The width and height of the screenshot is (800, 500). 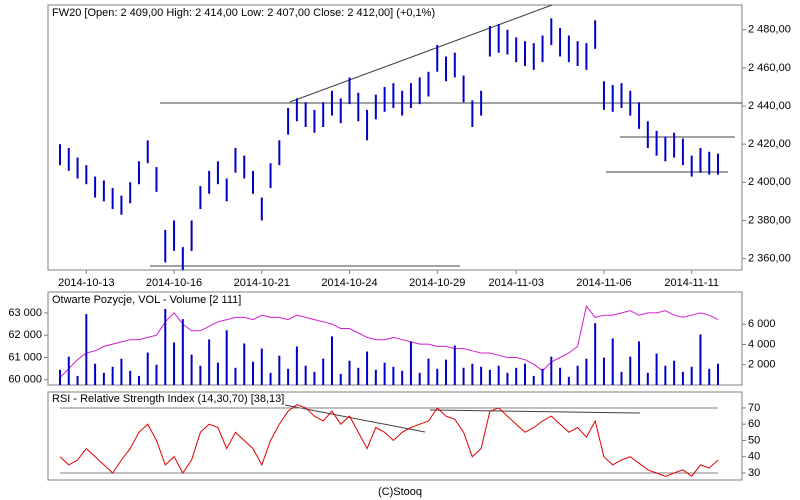 I want to click on x-tick-label: 2014-11-06, so click(x=603, y=283).